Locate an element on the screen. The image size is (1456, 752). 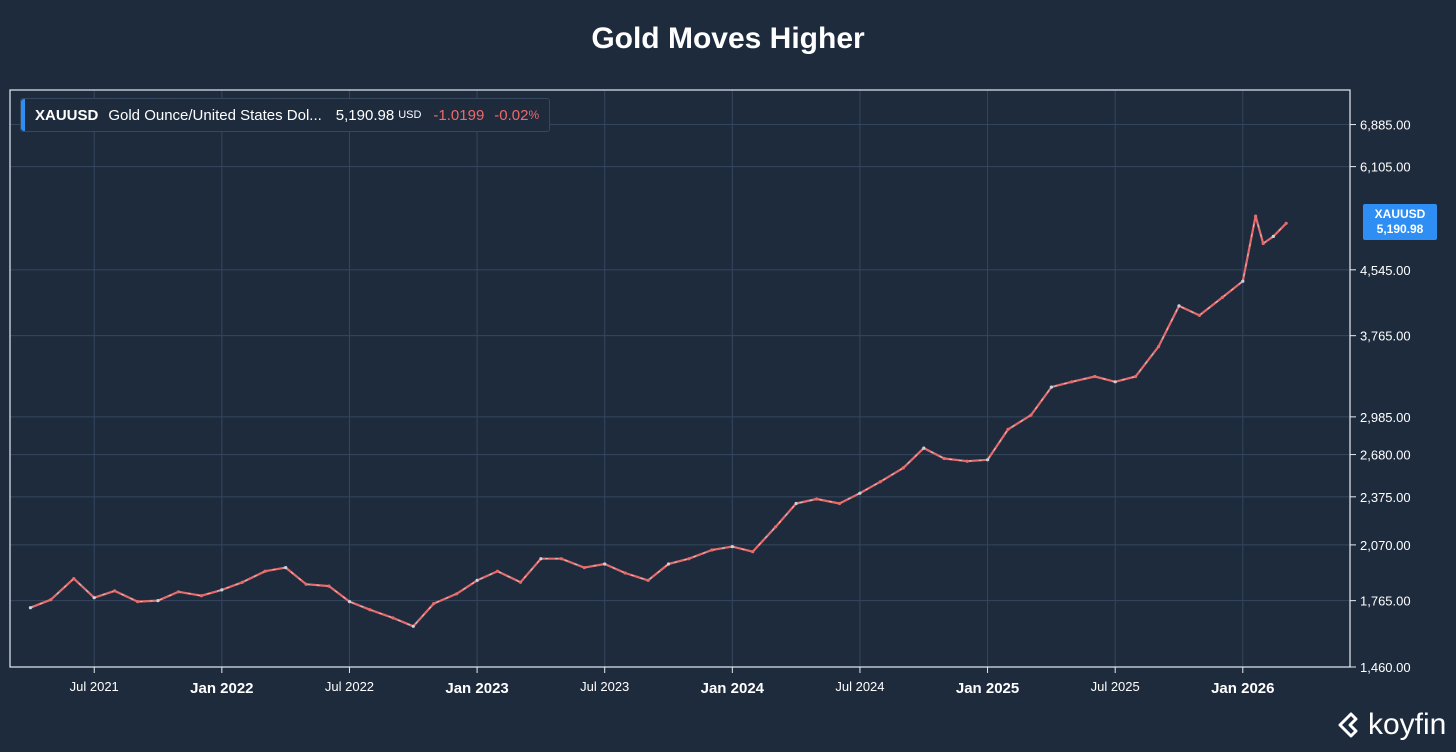
koyfin-logo-icon is located at coordinates (1348, 725).